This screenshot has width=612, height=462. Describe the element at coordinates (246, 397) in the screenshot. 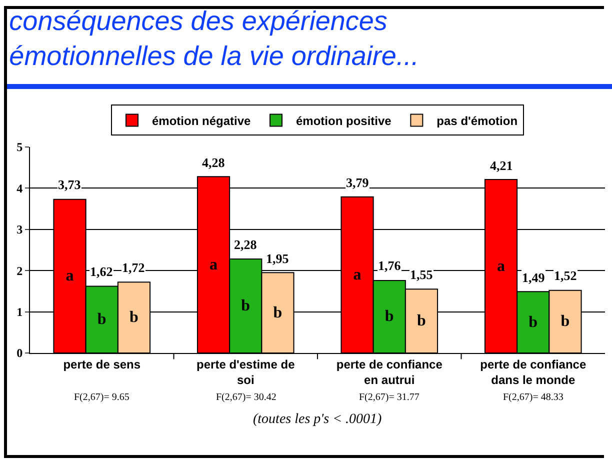

I see `text: F(2,67)= 30.42` at that location.